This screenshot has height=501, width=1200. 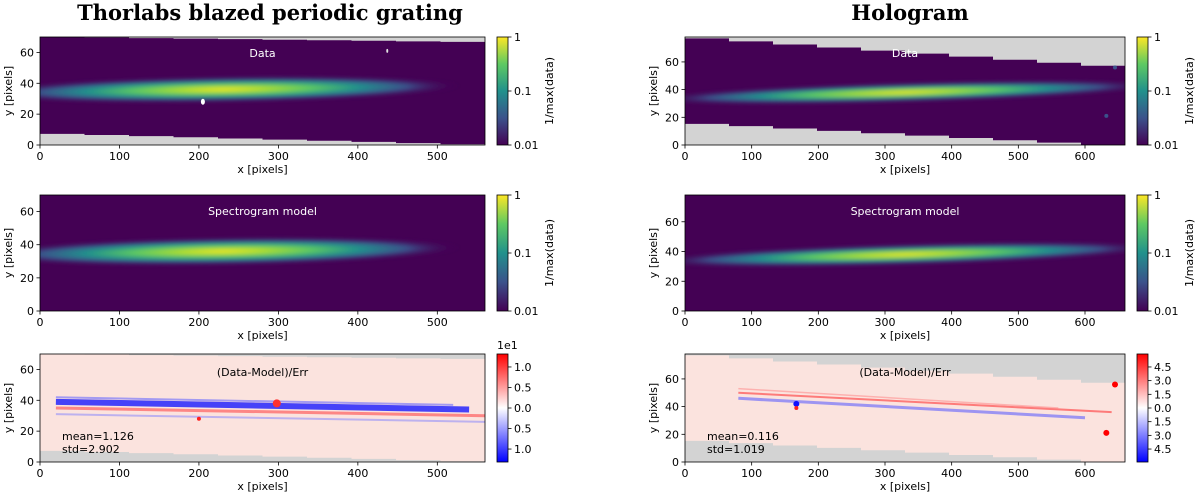 What do you see at coordinates (1085, 473) in the screenshot?
I see `x-tick-label: 600` at bounding box center [1085, 473].